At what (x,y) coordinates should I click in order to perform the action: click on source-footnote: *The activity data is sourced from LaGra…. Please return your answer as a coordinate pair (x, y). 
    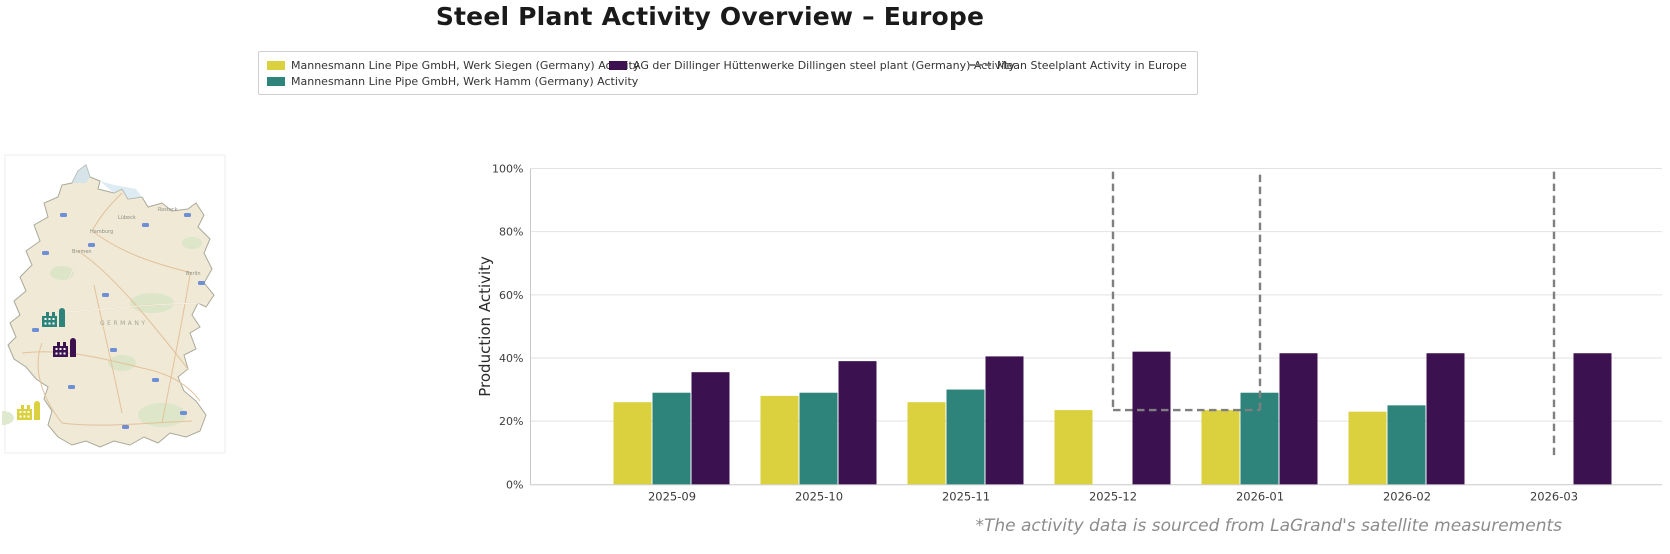
    Looking at the image, I should click on (1268, 526).